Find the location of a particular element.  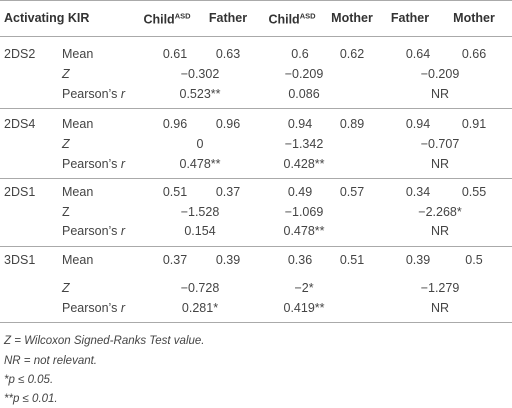

footnote: *p ≤ 0.05. is located at coordinates (29, 380).